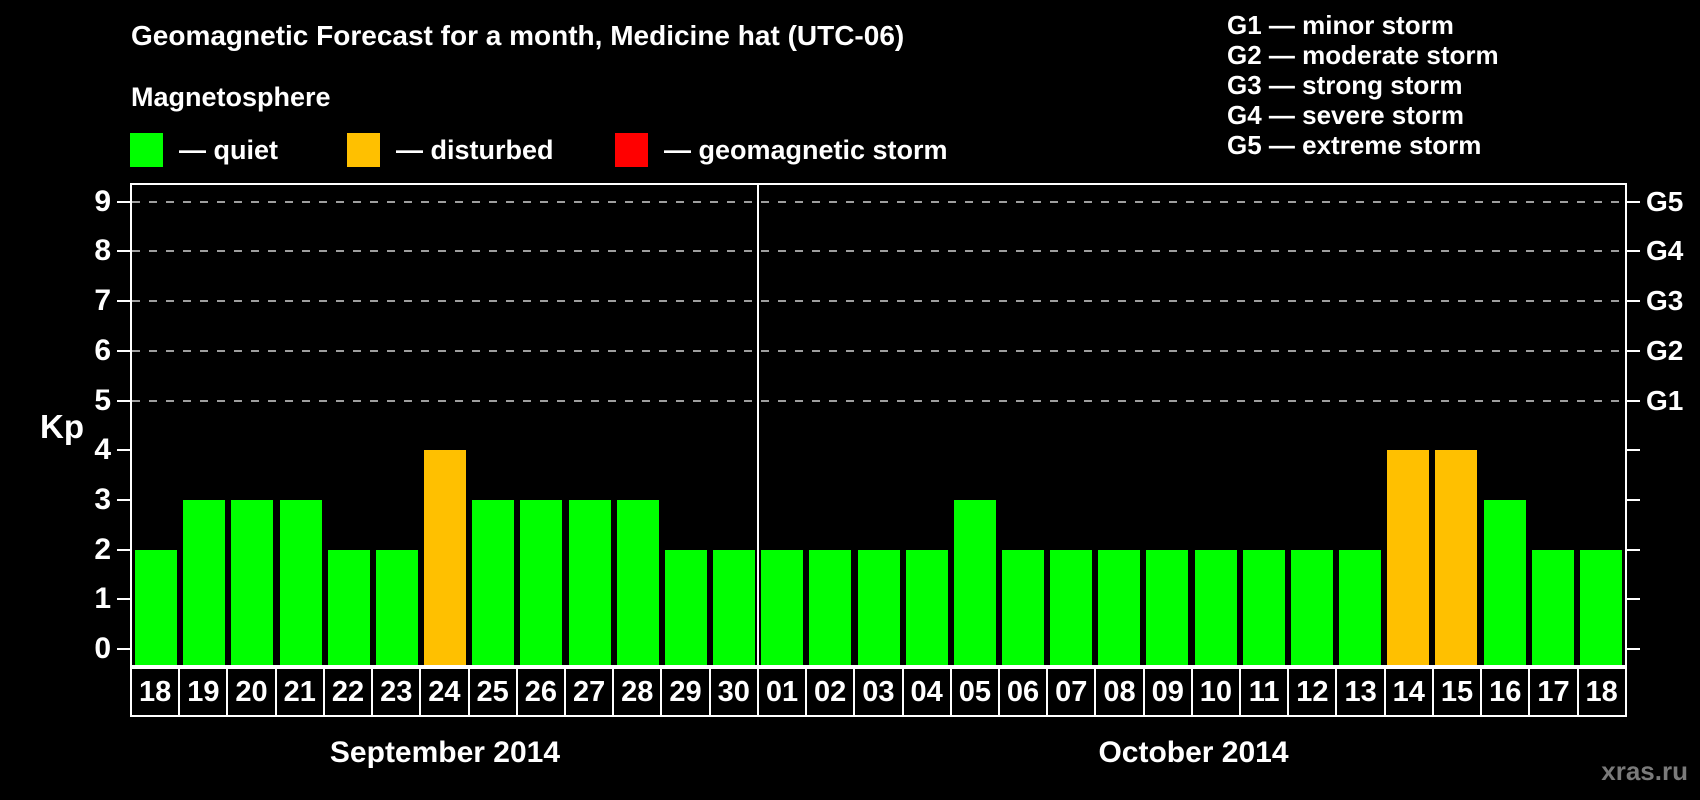 The height and width of the screenshot is (800, 1700). Describe the element at coordinates (102, 201) in the screenshot. I see `y-tick-label-9: 9` at that location.